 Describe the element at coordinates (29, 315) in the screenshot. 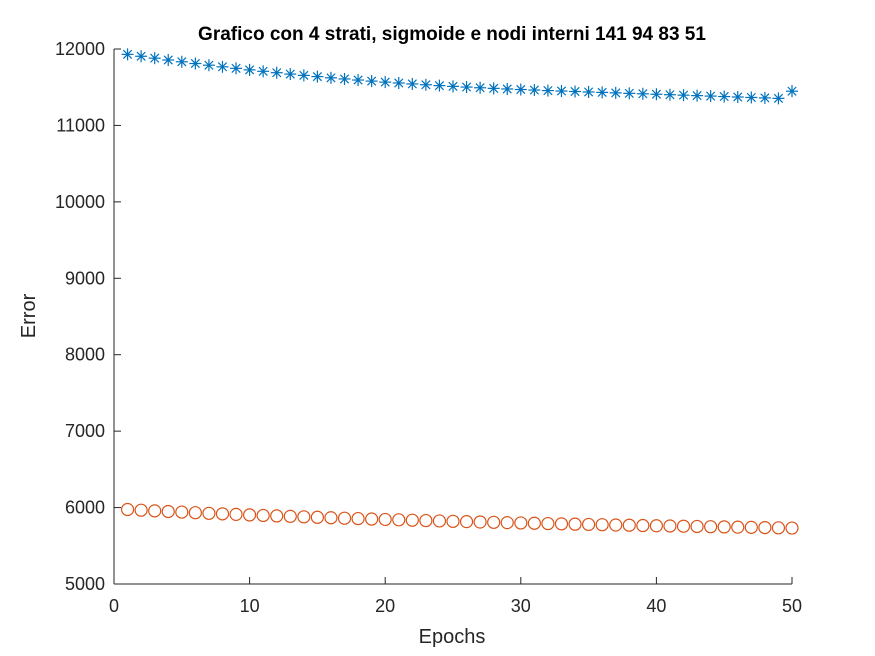

I see `y-axis-label: Error` at that location.